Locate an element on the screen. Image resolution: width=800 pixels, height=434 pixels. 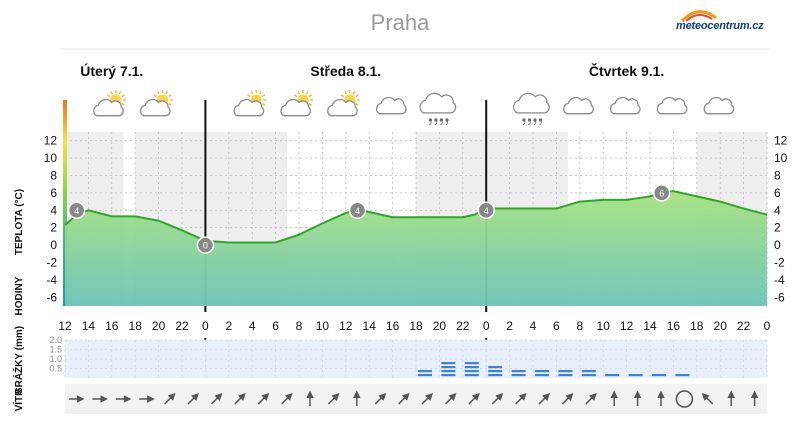
logo-text: meteocentrum.cz is located at coordinates (720, 26).